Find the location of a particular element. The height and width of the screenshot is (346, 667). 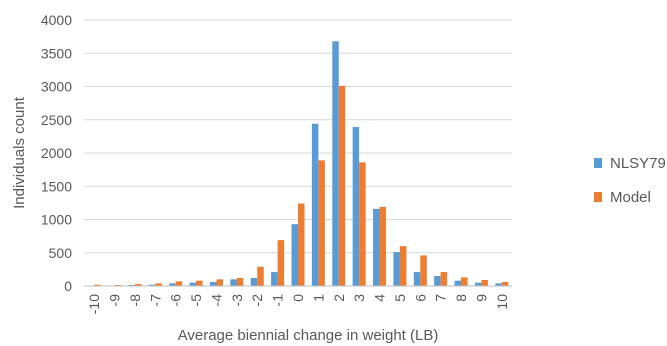

bar-nlsy79--1 is located at coordinates (274, 279).